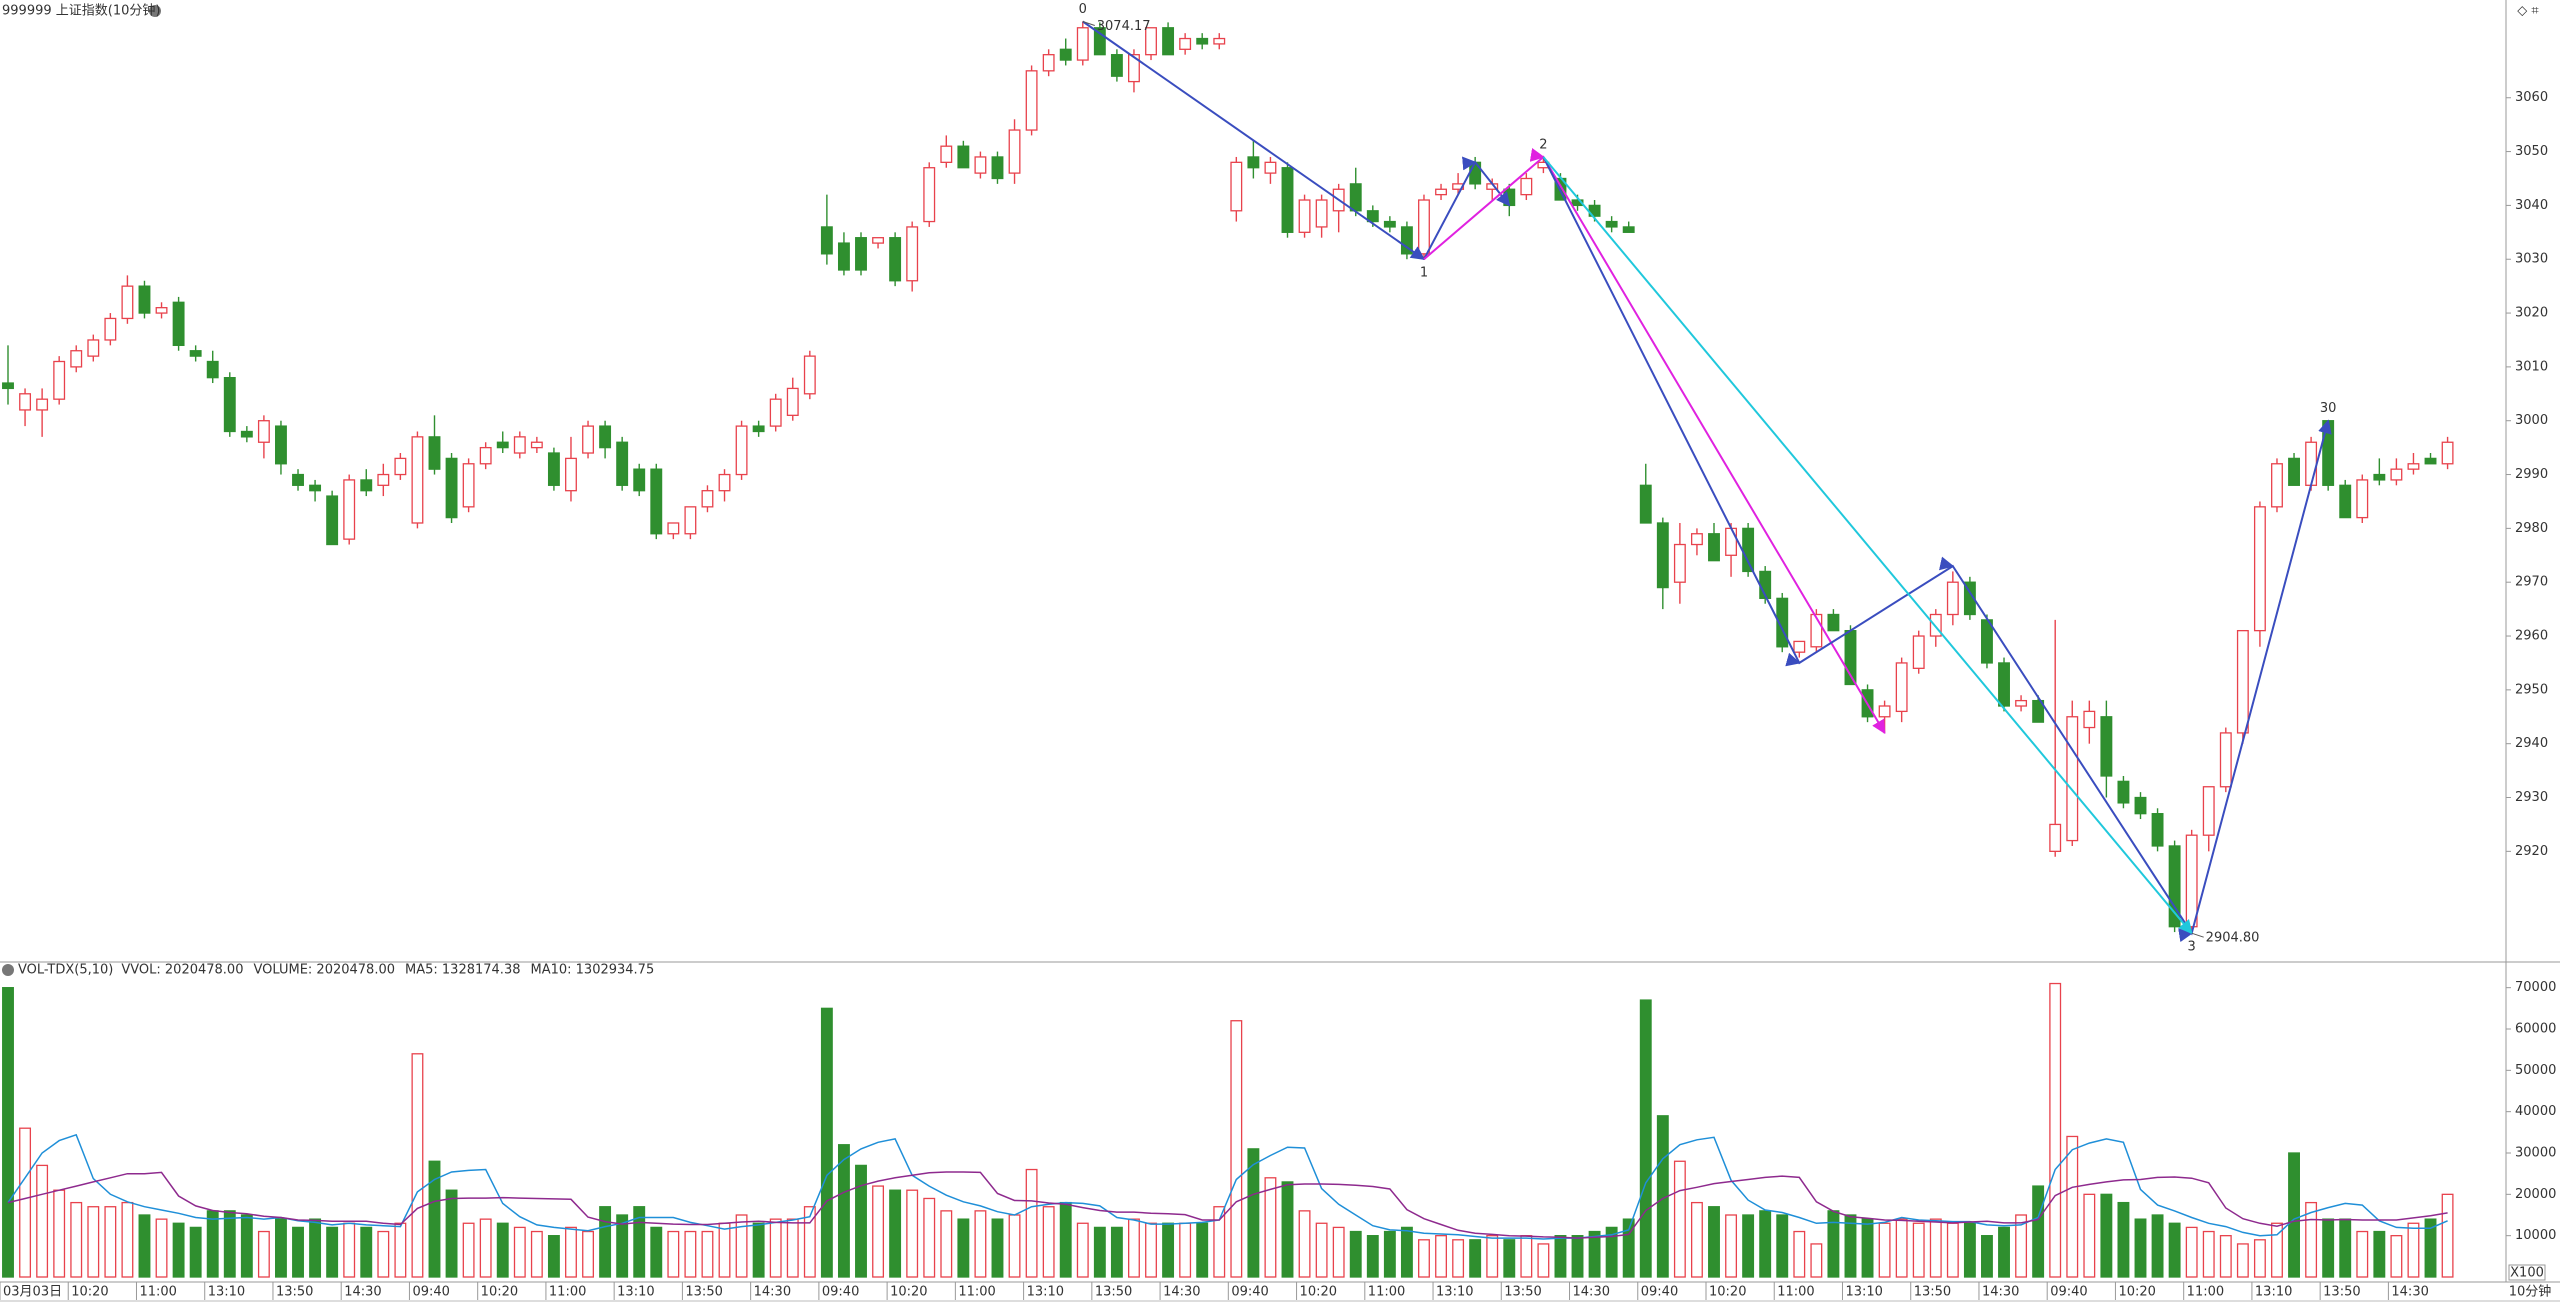 The width and height of the screenshot is (2560, 1302). What do you see at coordinates (2530, 1292) in the screenshot?
I see `period-label: 10分钟` at bounding box center [2530, 1292].